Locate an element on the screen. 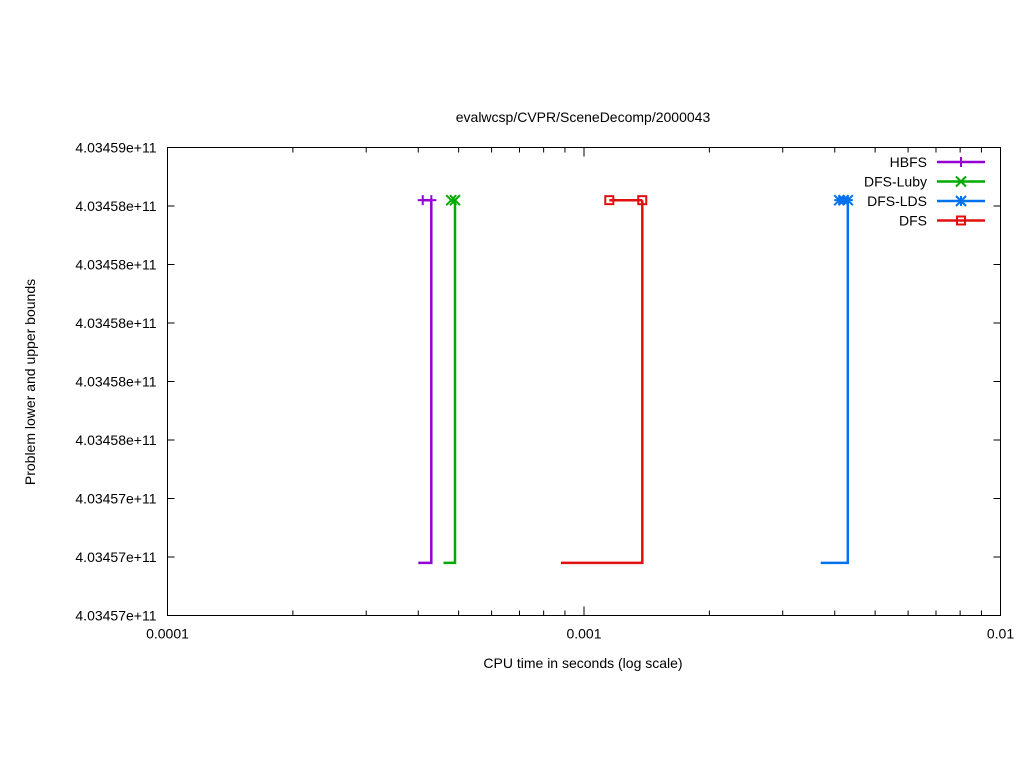  x-tick-label: 0.0001 is located at coordinates (167, 634).